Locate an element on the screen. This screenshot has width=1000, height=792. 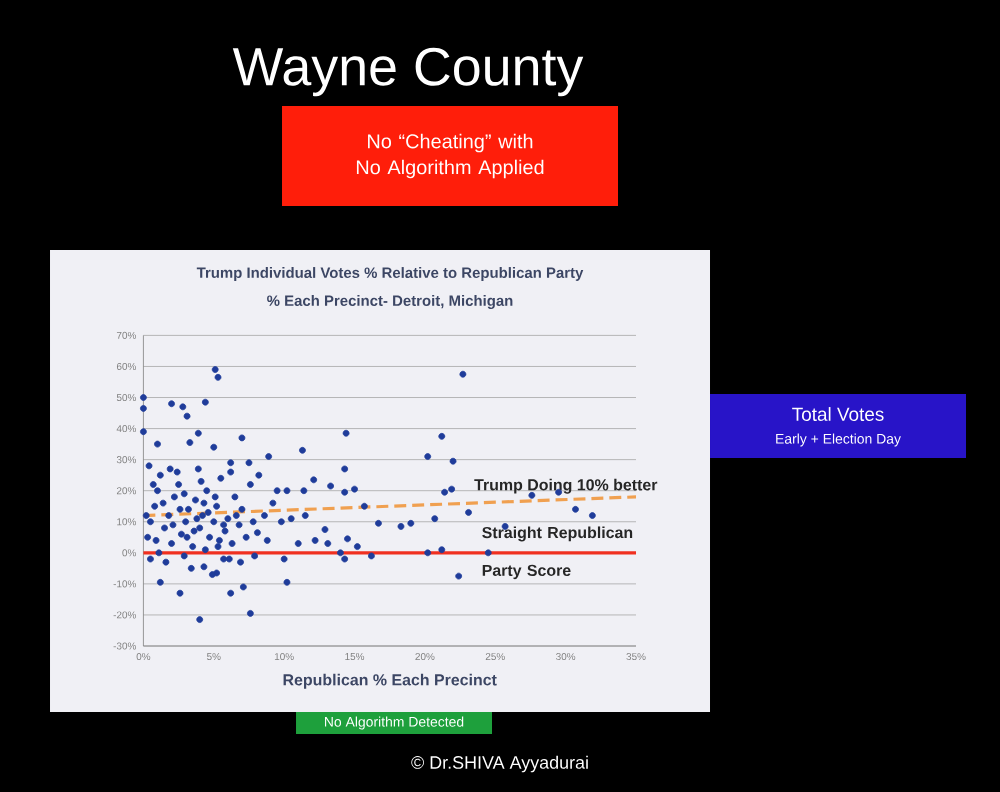
text: Total Votes is located at coordinates (838, 414).